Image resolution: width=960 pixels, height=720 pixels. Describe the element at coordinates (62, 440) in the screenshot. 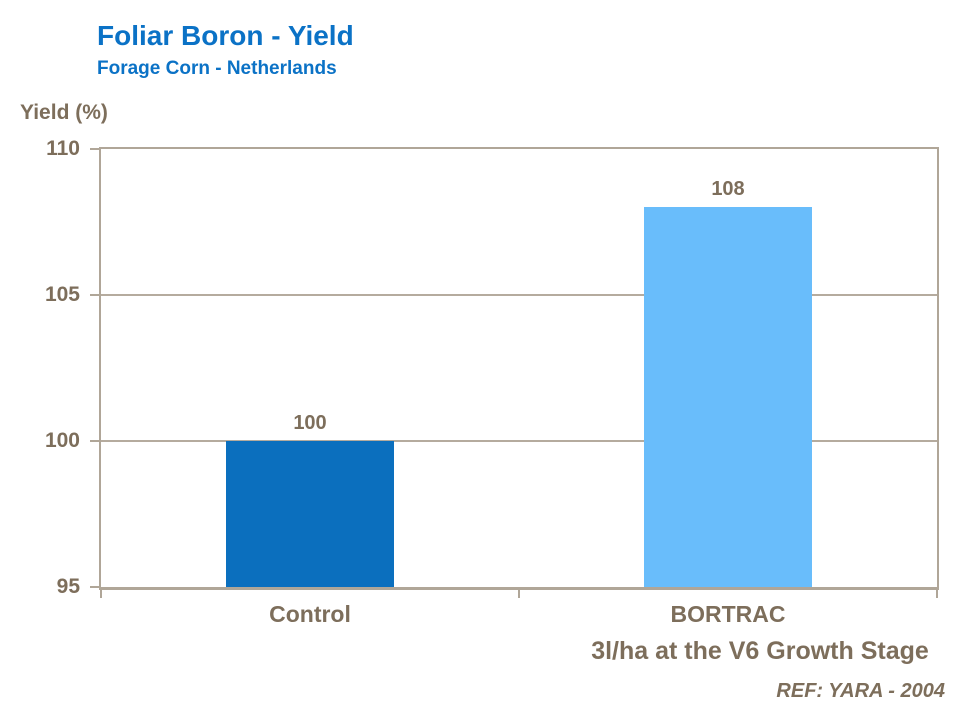

I see `y-axis-tick-label: 100` at that location.